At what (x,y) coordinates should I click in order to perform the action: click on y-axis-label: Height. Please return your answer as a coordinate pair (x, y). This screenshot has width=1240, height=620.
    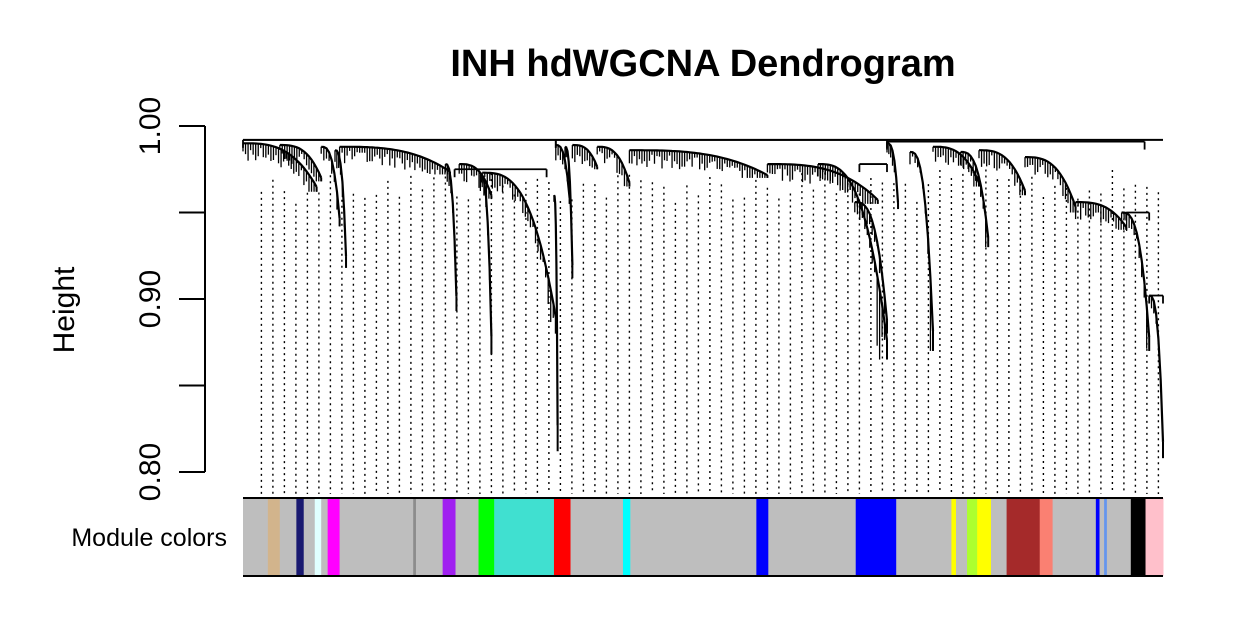
    Looking at the image, I should click on (64, 309).